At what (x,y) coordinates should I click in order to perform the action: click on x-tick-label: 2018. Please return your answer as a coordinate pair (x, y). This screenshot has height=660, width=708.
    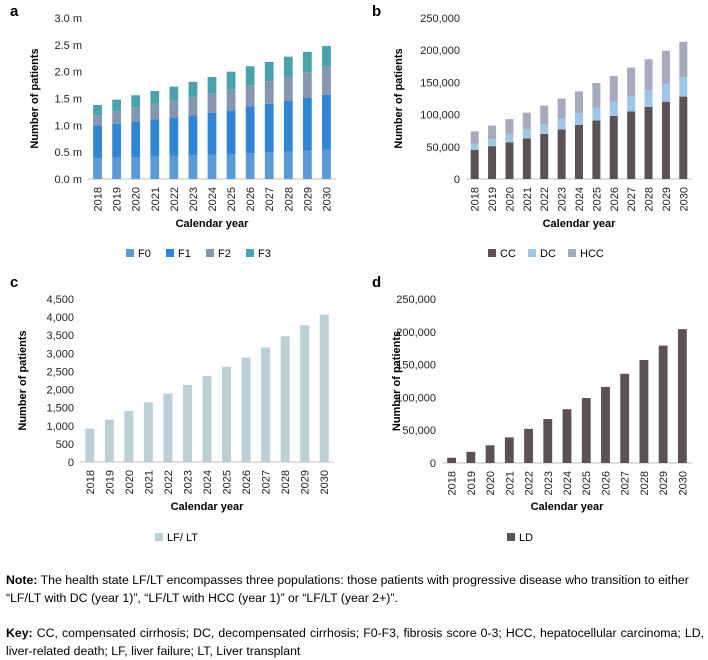
    Looking at the image, I should click on (476, 199).